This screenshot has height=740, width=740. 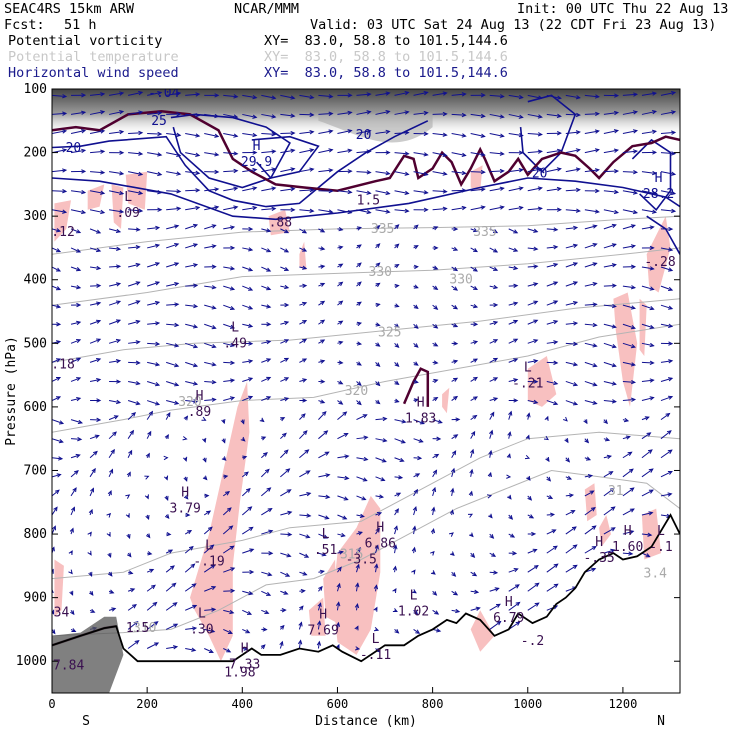 I want to click on pv-extremum-type: H, so click(x=245, y=648).